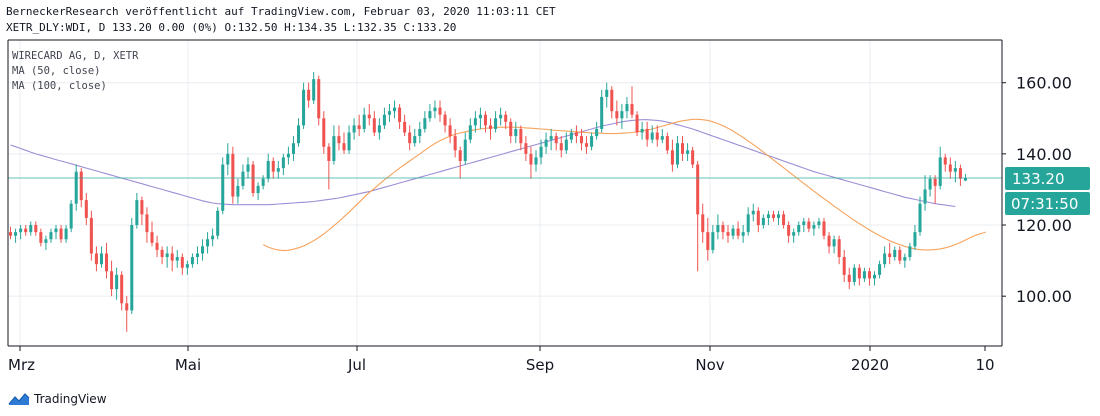 The width and height of the screenshot is (1100, 416). Describe the element at coordinates (1047, 179) in the screenshot. I see `price-badge: 133.20` at that location.